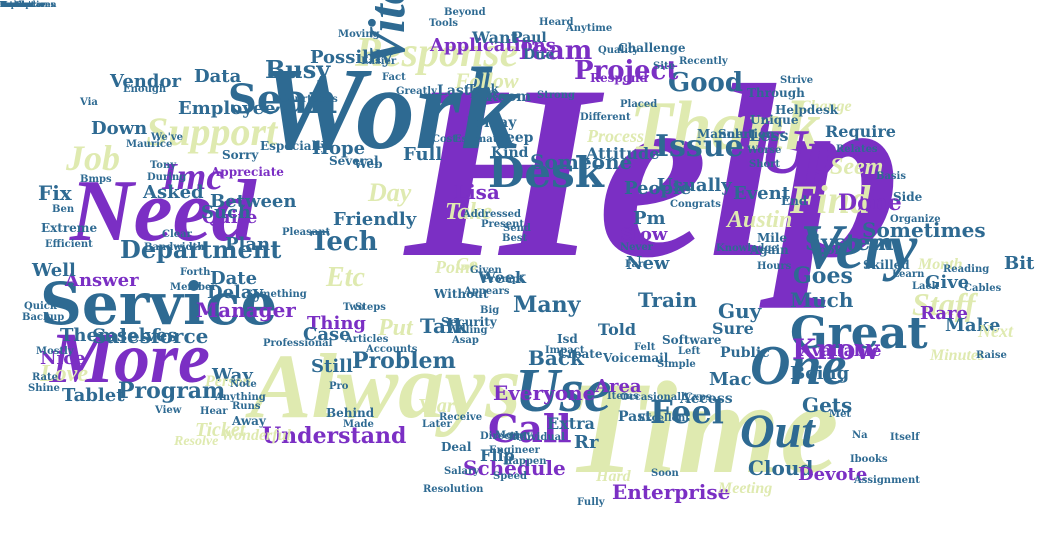  What do you see at coordinates (327, 334) in the screenshot?
I see `cloud-word-case: Case` at bounding box center [327, 334].